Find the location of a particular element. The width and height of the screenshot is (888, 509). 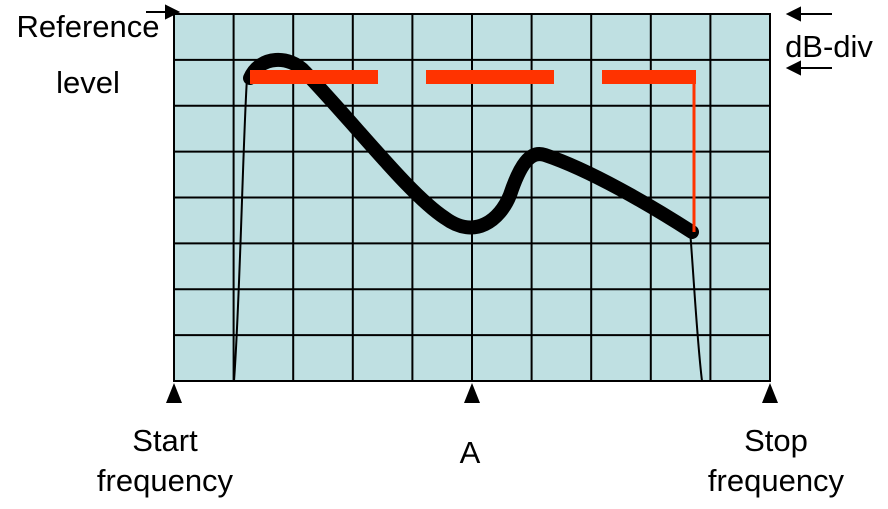

start-frequency-label: Start frequency is located at coordinates (165, 460).